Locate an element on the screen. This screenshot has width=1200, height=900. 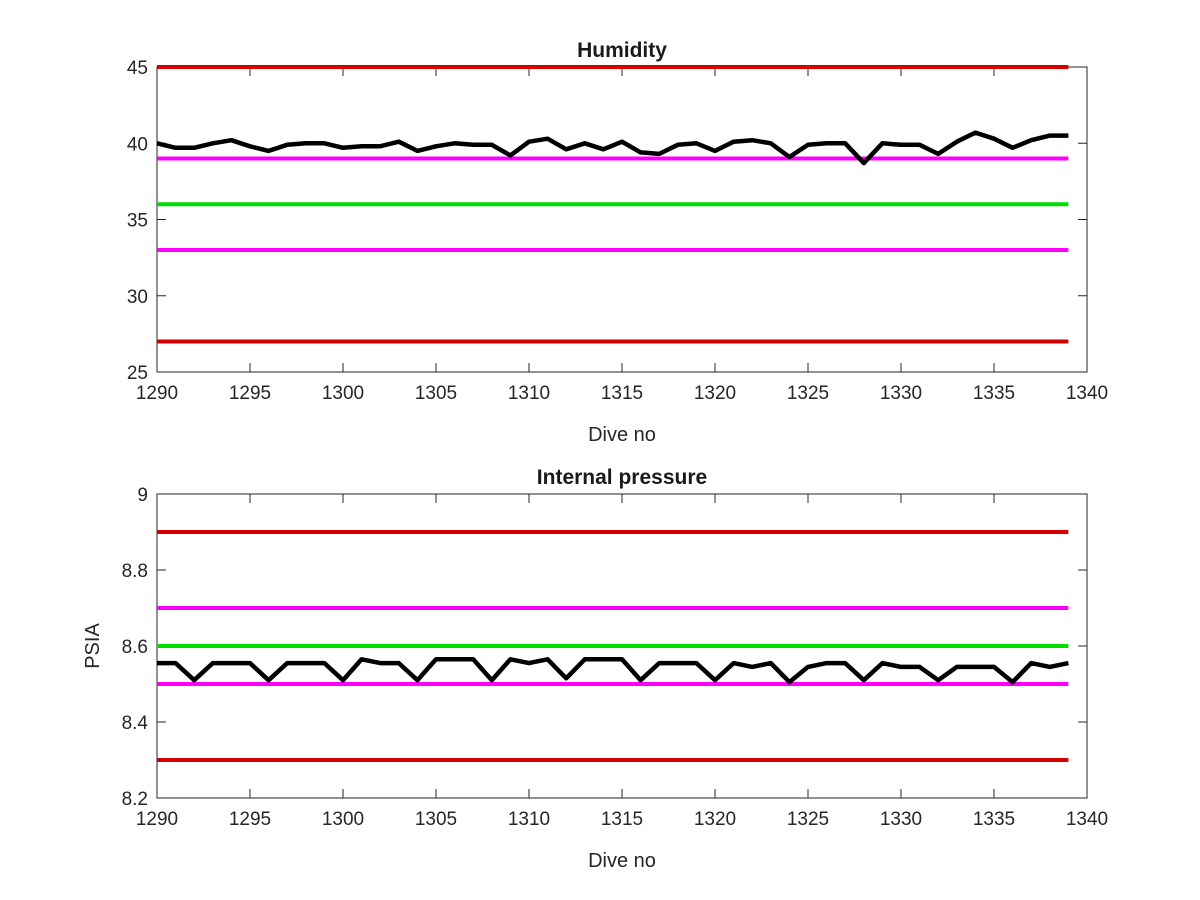
humidity-x-tick-label: 1305 is located at coordinates (436, 393).